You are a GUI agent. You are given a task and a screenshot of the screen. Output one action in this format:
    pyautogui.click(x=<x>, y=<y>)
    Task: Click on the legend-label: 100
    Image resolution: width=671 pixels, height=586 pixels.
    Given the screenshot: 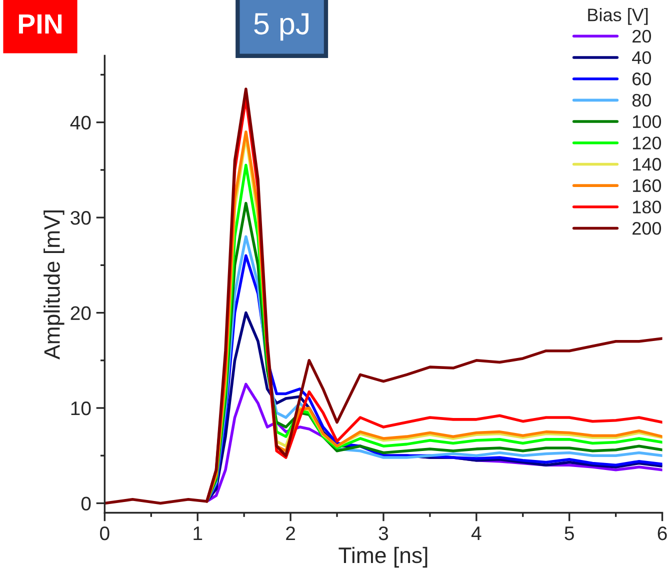 What is the action you would take?
    pyautogui.click(x=647, y=121)
    